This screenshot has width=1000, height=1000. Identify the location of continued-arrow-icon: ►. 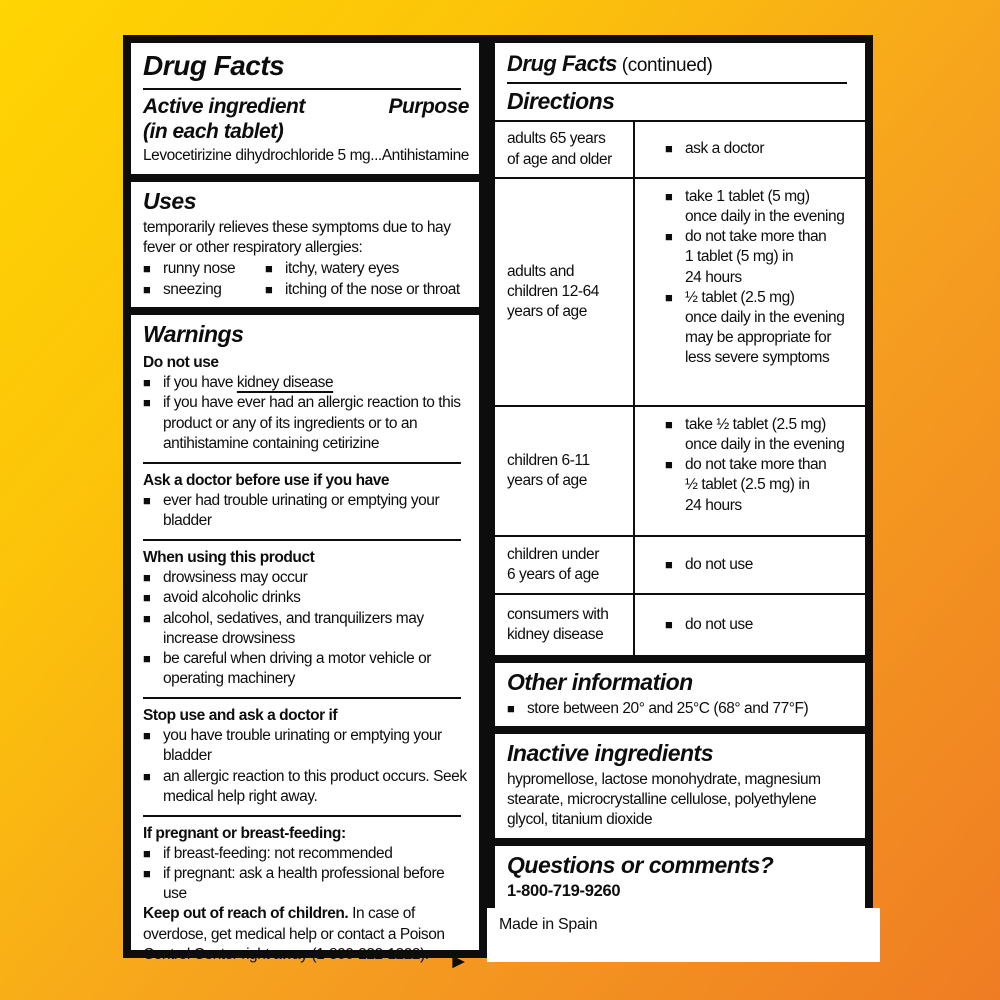
(458, 961).